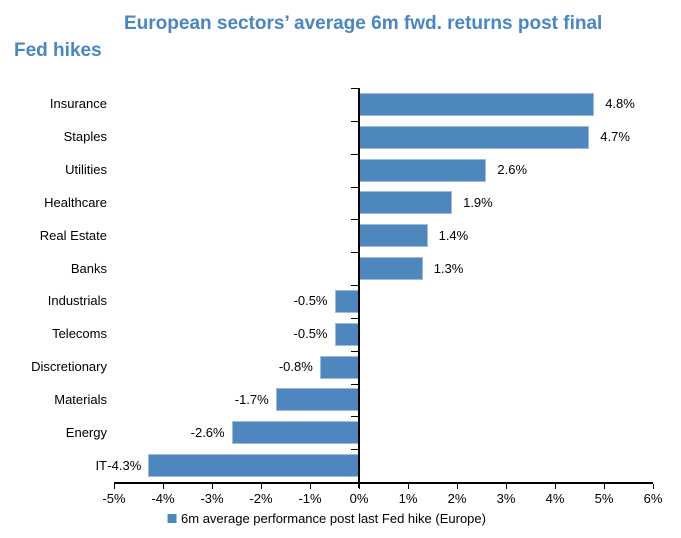  Describe the element at coordinates (114, 498) in the screenshot. I see `x-tick-label: -5%` at that location.